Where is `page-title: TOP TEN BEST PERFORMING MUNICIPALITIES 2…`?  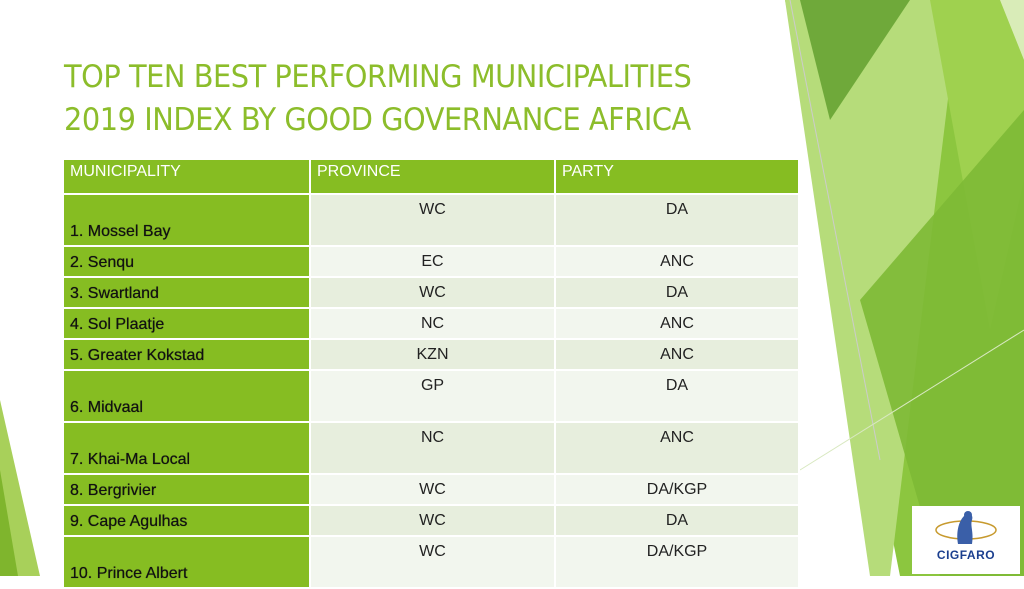 page-title: TOP TEN BEST PERFORMING MUNICIPALITIES 2… is located at coordinates (399, 99).